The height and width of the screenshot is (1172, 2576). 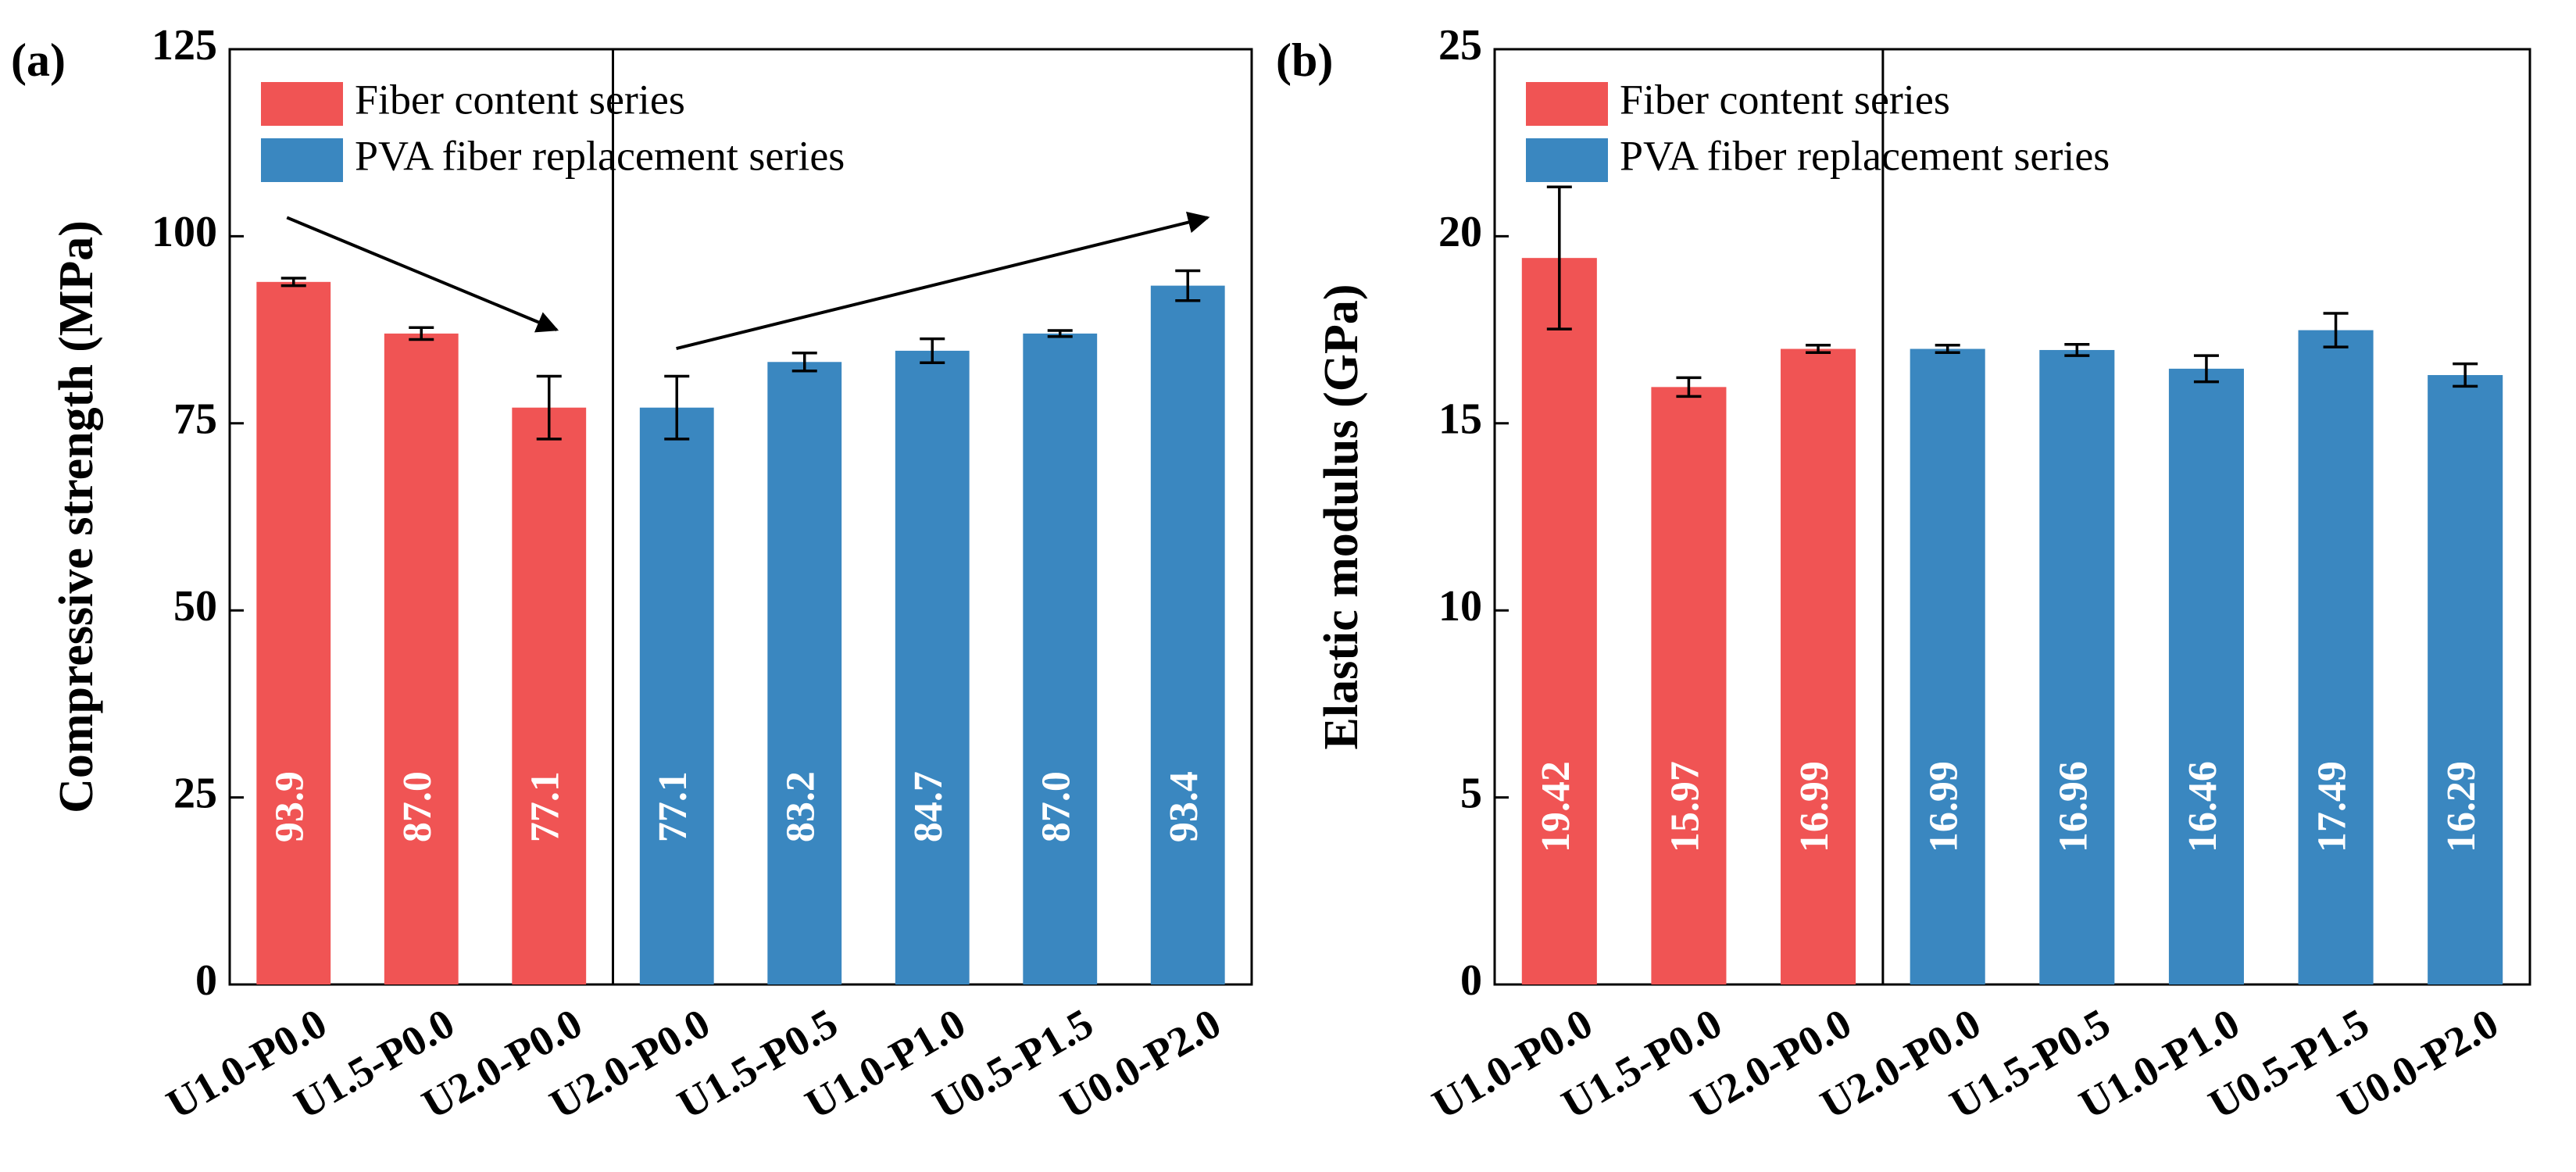 What do you see at coordinates (2461, 806) in the screenshot?
I see `value-label: 16.29` at bounding box center [2461, 806].